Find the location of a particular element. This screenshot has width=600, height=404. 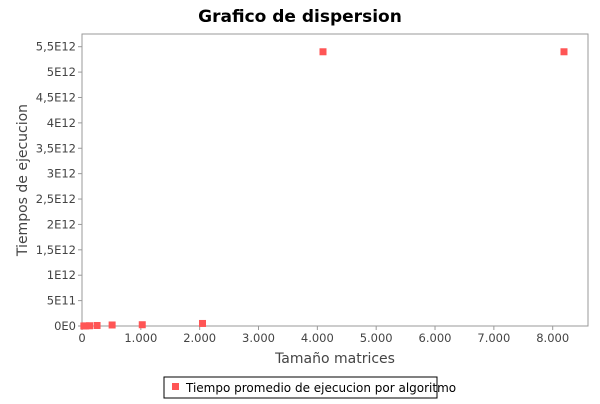

x-tick-label-2: 2.000 is located at coordinates (199, 338).